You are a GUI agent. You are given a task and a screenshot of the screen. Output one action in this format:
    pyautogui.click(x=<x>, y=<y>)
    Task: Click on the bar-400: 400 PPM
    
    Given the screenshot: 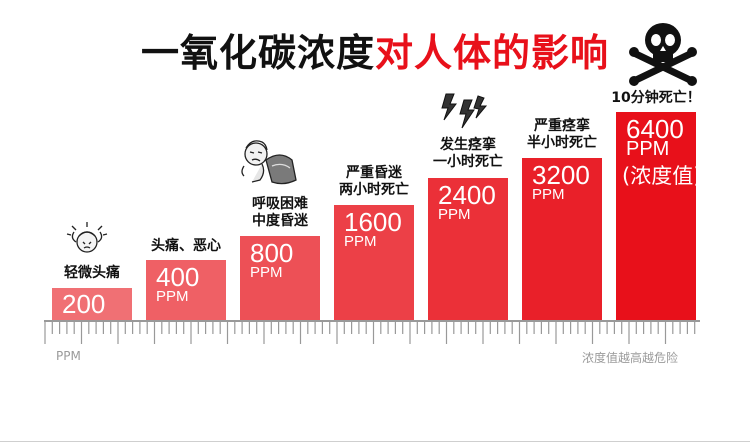 What is the action you would take?
    pyautogui.click(x=186, y=290)
    